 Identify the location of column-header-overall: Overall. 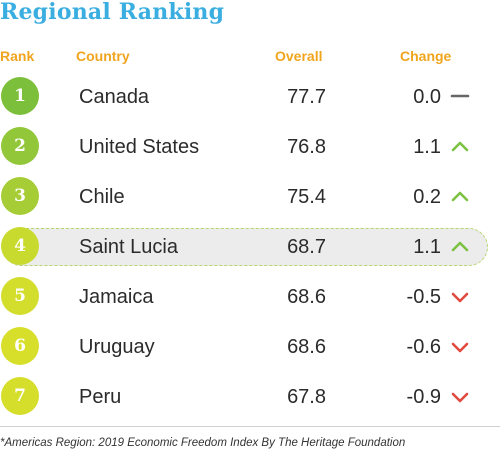
(299, 56).